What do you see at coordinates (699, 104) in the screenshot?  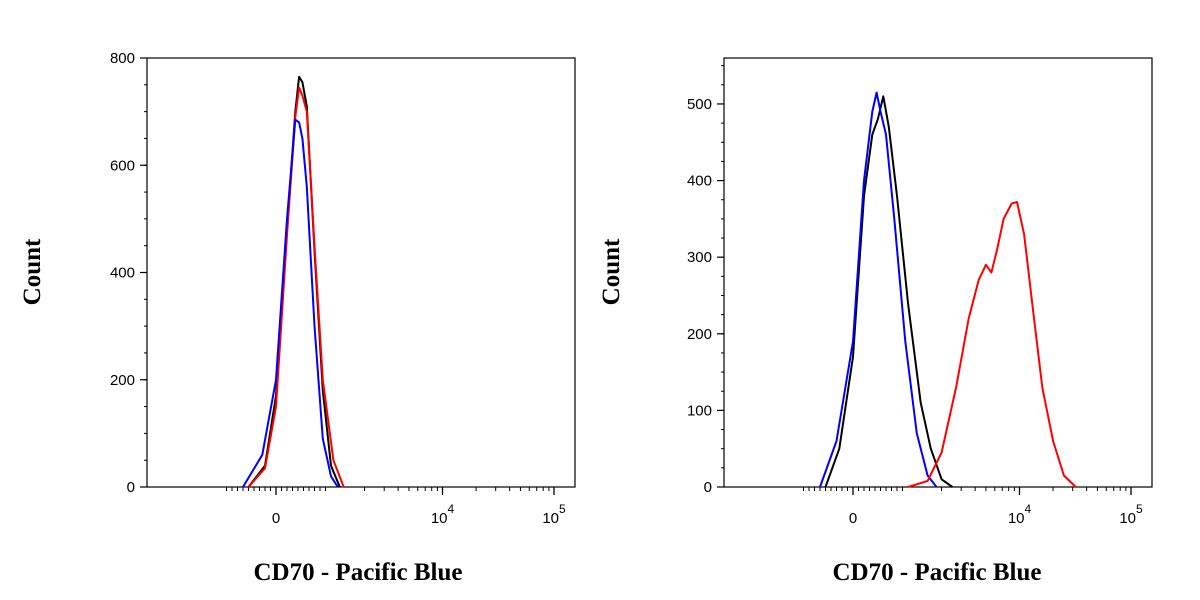 I see `y-tick-label: 500` at bounding box center [699, 104].